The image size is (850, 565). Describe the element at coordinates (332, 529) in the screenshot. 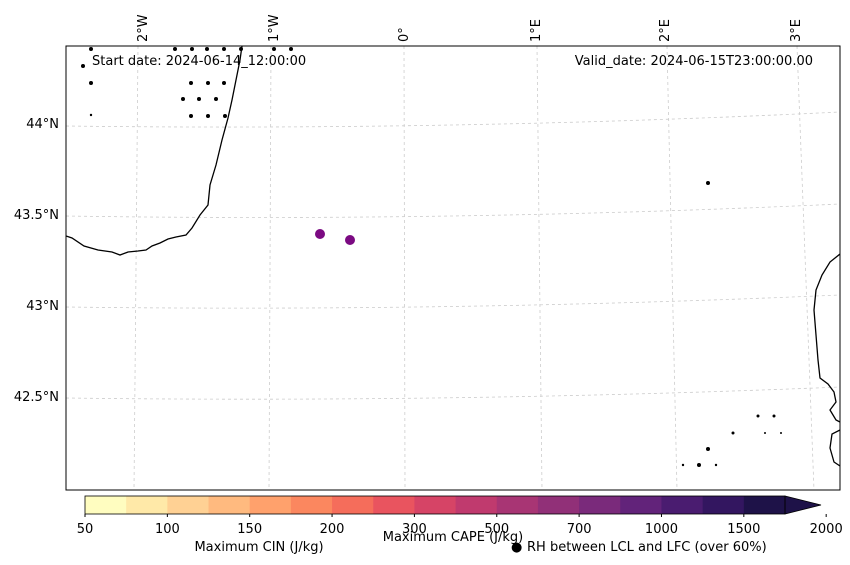

I see `colorbar-tick-label: 200` at that location.